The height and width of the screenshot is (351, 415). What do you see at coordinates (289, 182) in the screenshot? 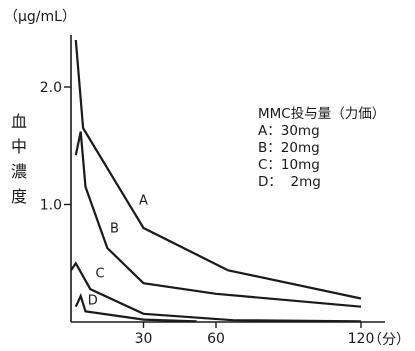
I see `legend-item-d: D： 2mg` at bounding box center [289, 182].